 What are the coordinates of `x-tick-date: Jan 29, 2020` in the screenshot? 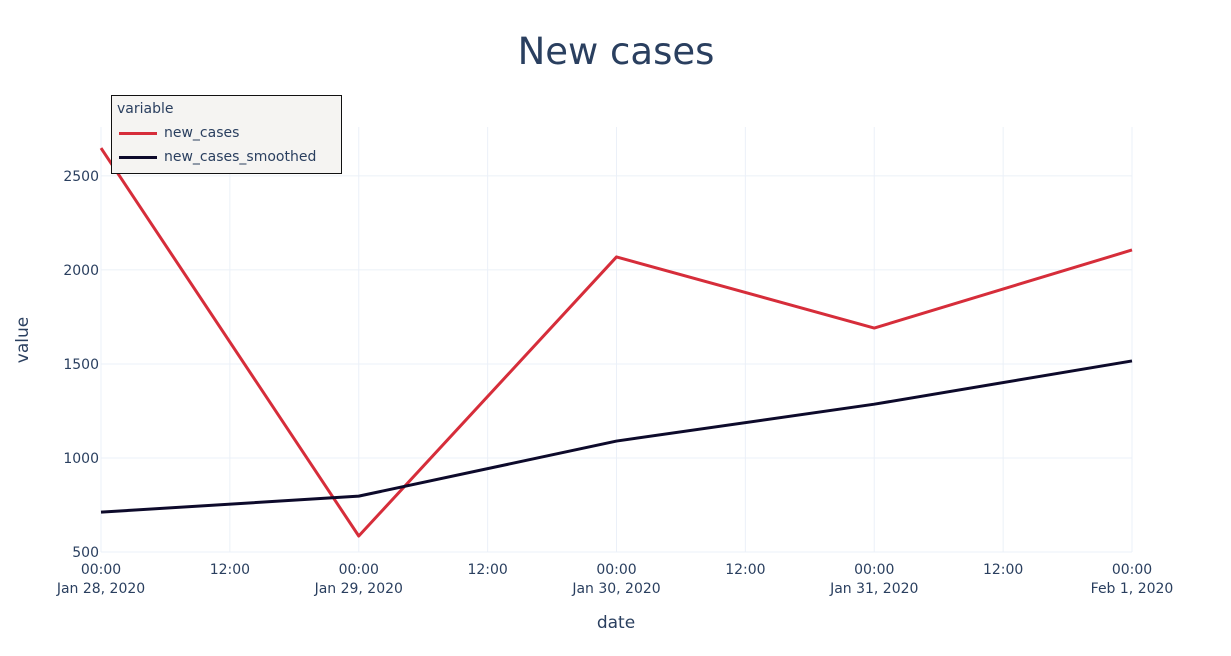 It's located at (358, 589).